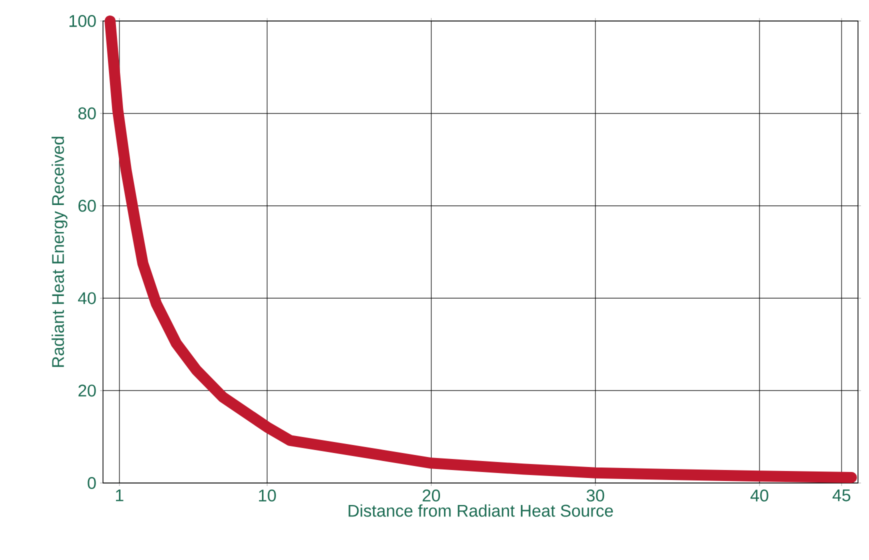  What do you see at coordinates (92, 483) in the screenshot?
I see `y-tick-label: 0` at bounding box center [92, 483].